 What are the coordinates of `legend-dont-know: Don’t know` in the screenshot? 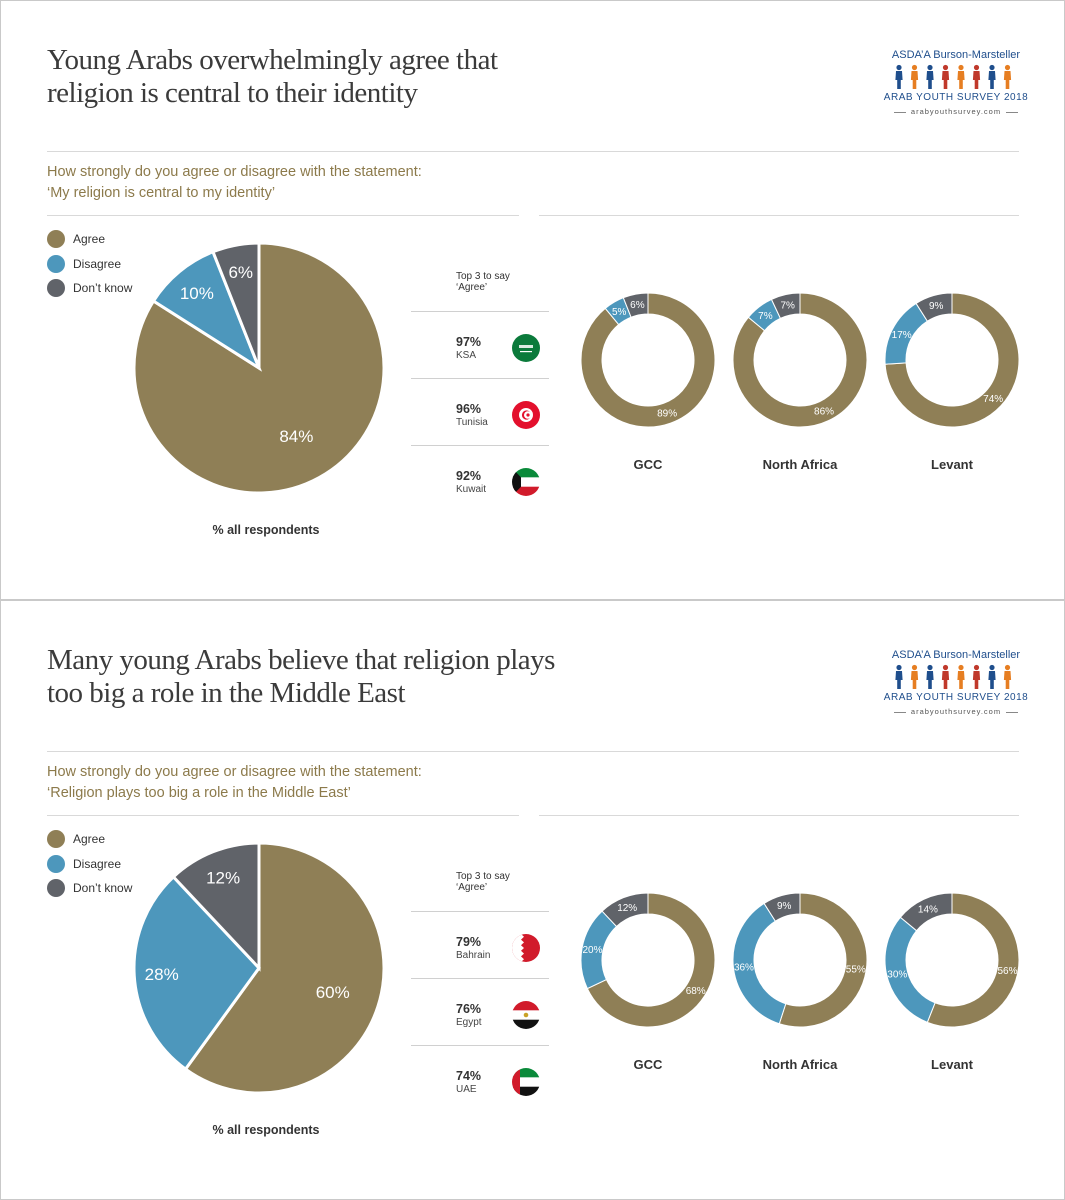 It's located at (89, 888).